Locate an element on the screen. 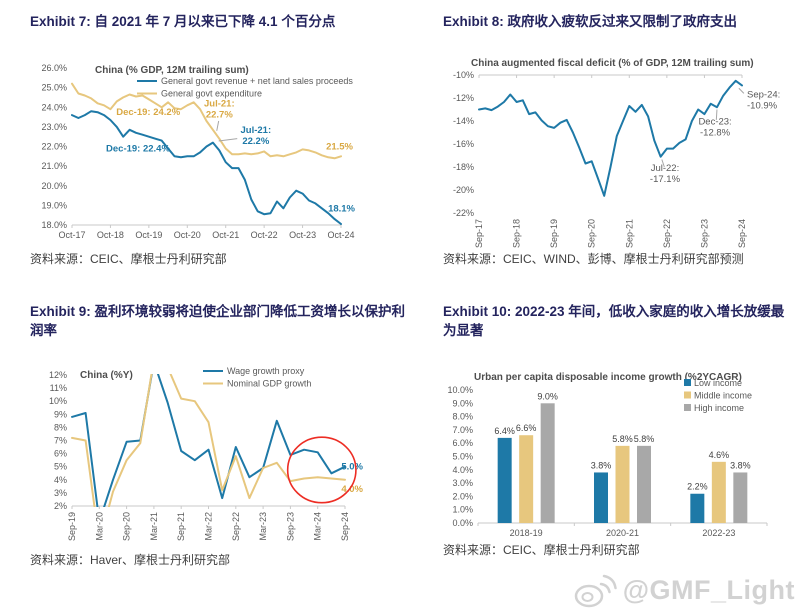  weibo-icon is located at coordinates (595, 591).